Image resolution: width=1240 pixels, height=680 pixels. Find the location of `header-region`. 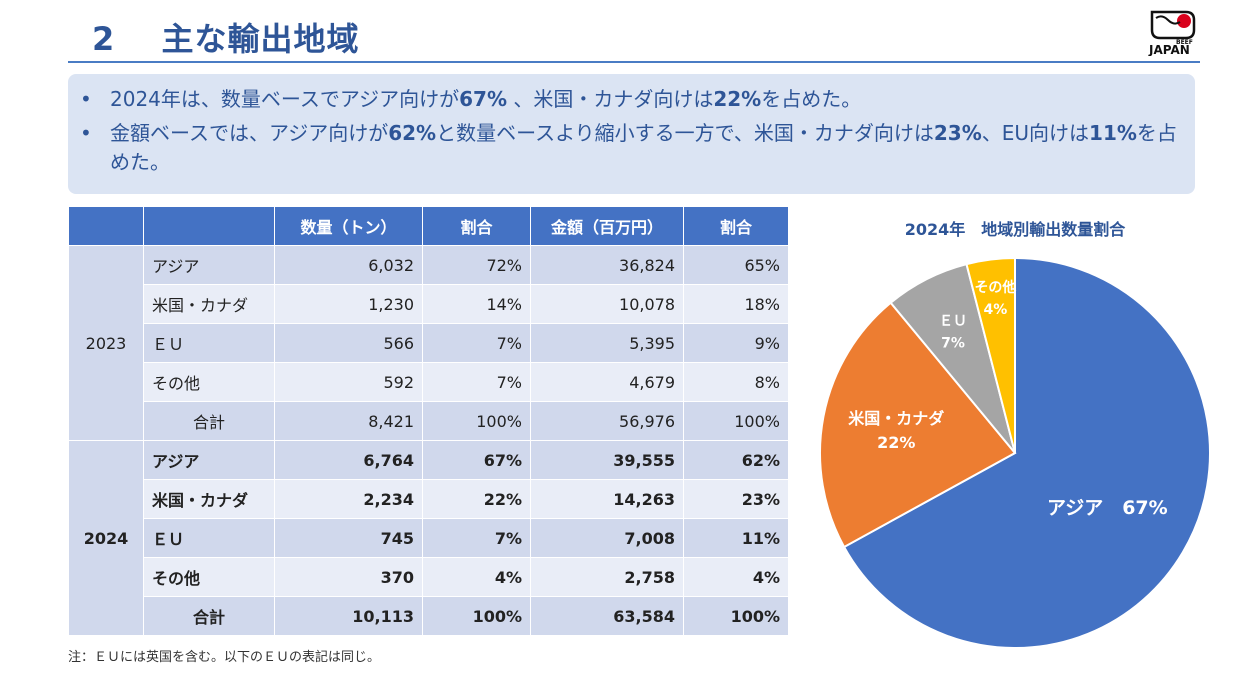

header-region is located at coordinates (209, 226).